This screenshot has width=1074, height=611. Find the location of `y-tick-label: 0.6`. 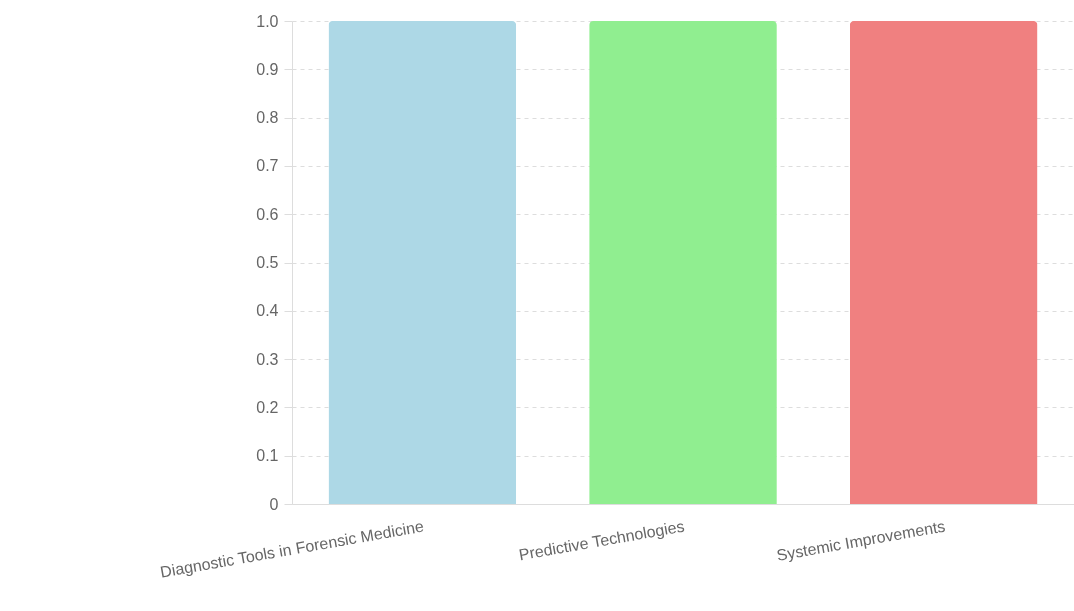

y-tick-label: 0.6 is located at coordinates (267, 214).